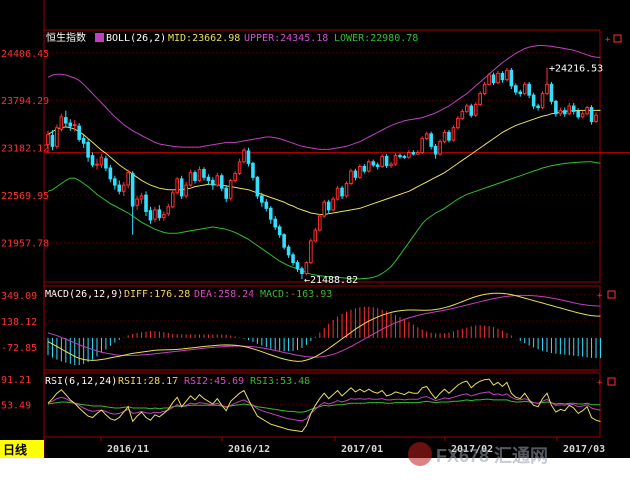 This screenshot has width=630, height=490. Describe the element at coordinates (324, 405) in the screenshot. I see `rsi1-line` at that location.